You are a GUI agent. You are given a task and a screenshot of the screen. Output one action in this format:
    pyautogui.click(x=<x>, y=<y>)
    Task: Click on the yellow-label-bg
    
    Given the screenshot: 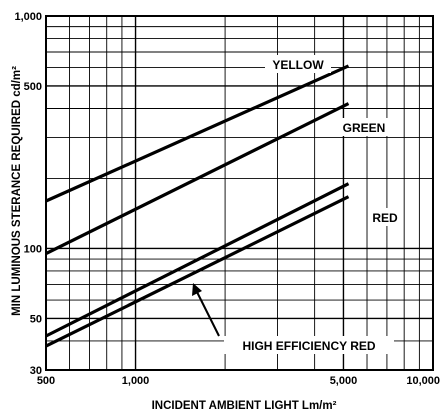 What is the action you would take?
    pyautogui.click(x=298, y=64)
    